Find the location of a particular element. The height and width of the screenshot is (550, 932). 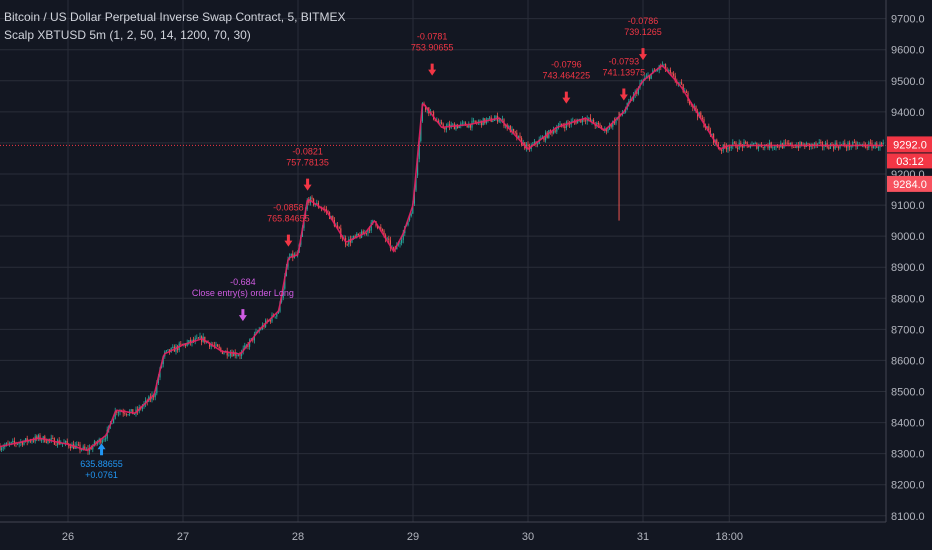

price-tick-label: 9400.0 is located at coordinates (908, 113).